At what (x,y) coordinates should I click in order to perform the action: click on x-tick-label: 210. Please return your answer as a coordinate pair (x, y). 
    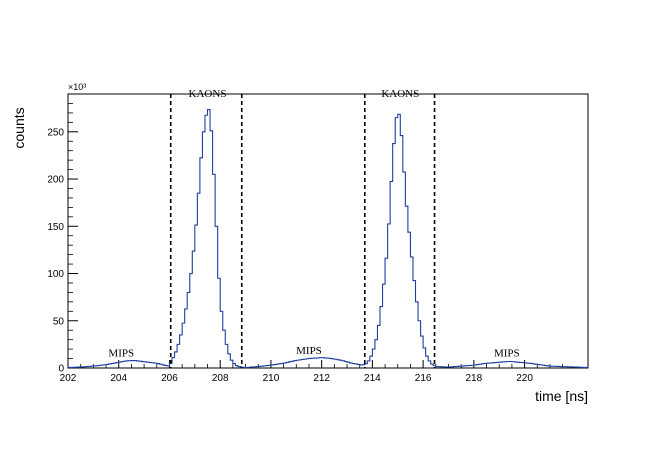
    Looking at the image, I should click on (271, 378).